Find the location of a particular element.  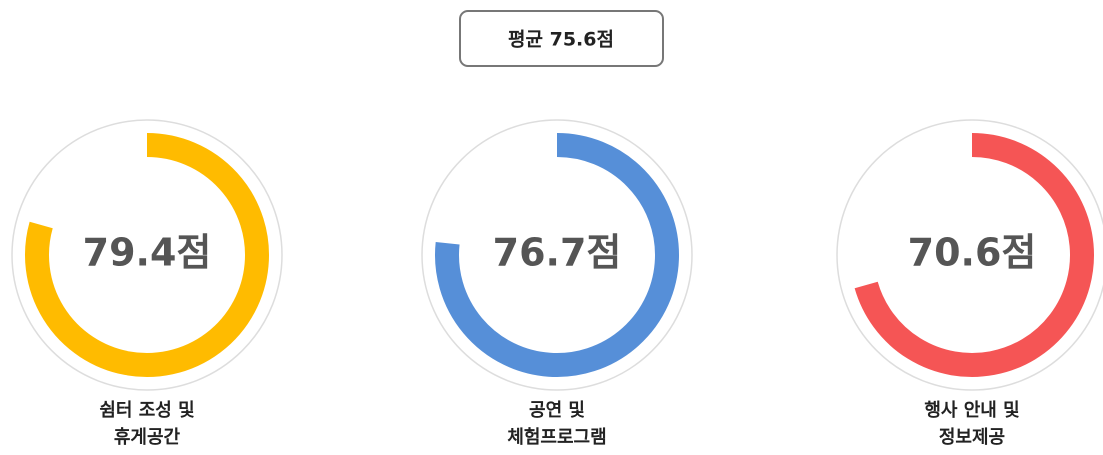

category-label: 정보제공 is located at coordinates (972, 437).